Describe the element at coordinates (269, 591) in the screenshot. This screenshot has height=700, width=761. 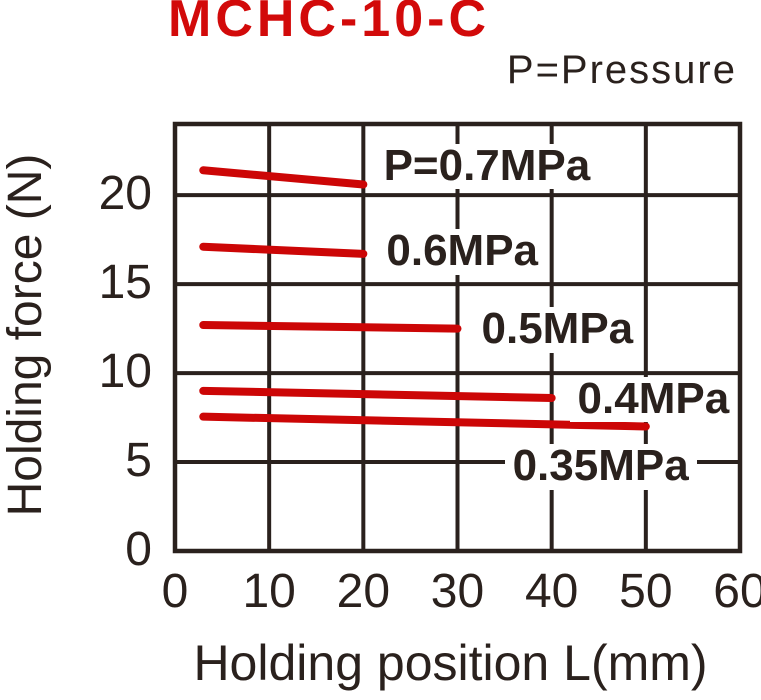
I see `x-tick-label-10: 10` at that location.